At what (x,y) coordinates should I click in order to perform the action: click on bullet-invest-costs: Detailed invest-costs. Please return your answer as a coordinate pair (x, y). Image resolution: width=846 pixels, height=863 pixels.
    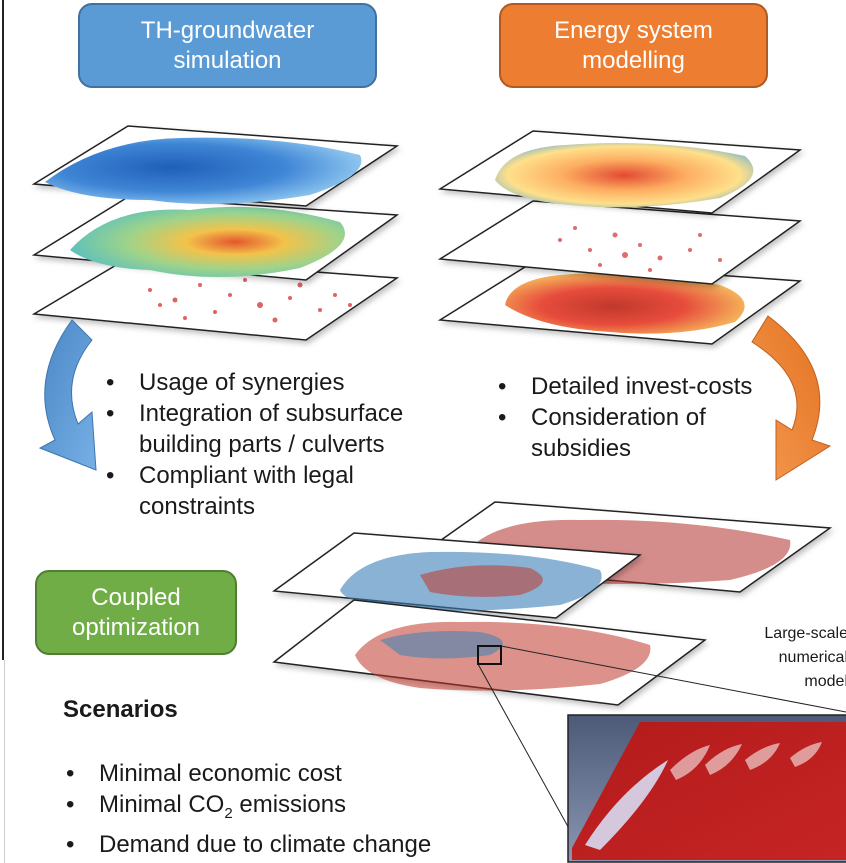
    Looking at the image, I should click on (663, 386).